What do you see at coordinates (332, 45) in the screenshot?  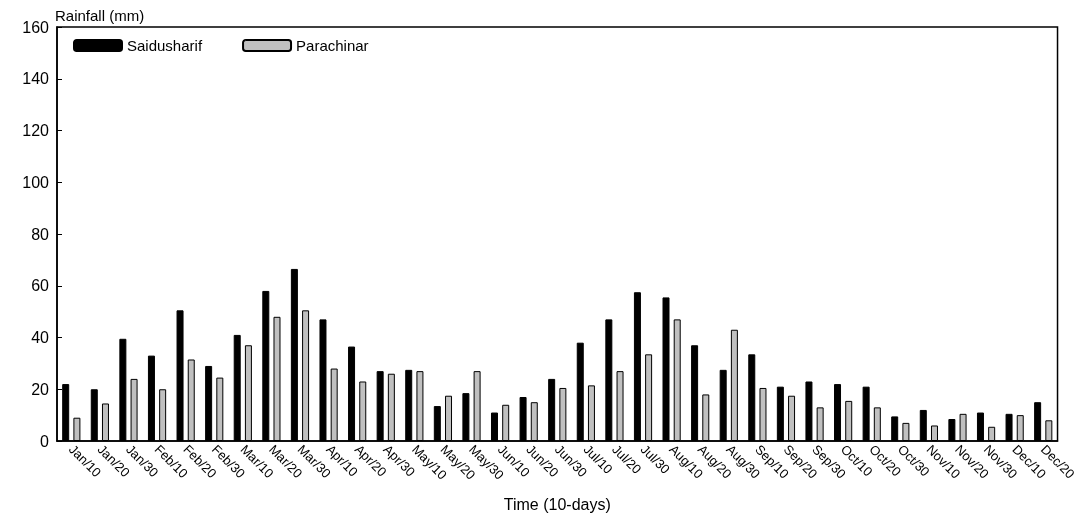 I see `legend-label: Parachinar` at bounding box center [332, 45].